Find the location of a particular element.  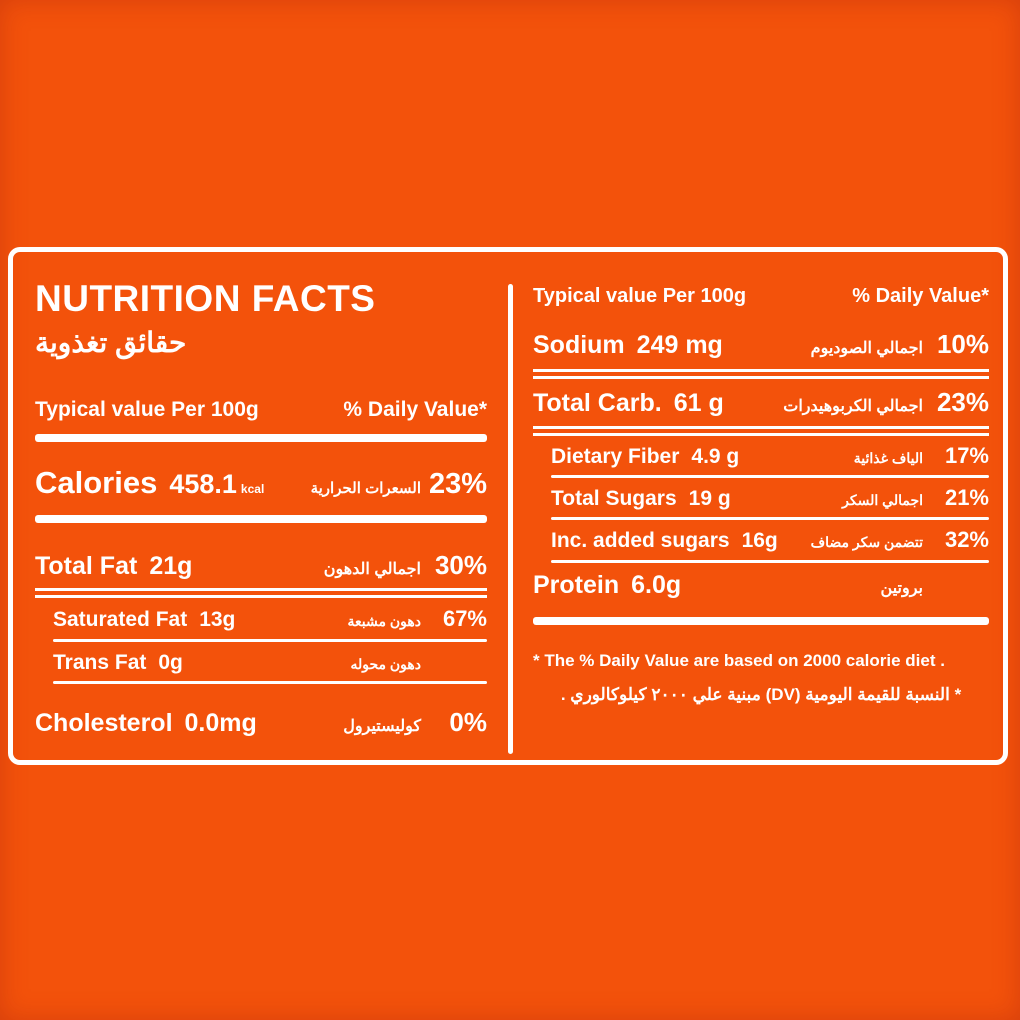

nutrient-amount: 21g is located at coordinates (171, 565).